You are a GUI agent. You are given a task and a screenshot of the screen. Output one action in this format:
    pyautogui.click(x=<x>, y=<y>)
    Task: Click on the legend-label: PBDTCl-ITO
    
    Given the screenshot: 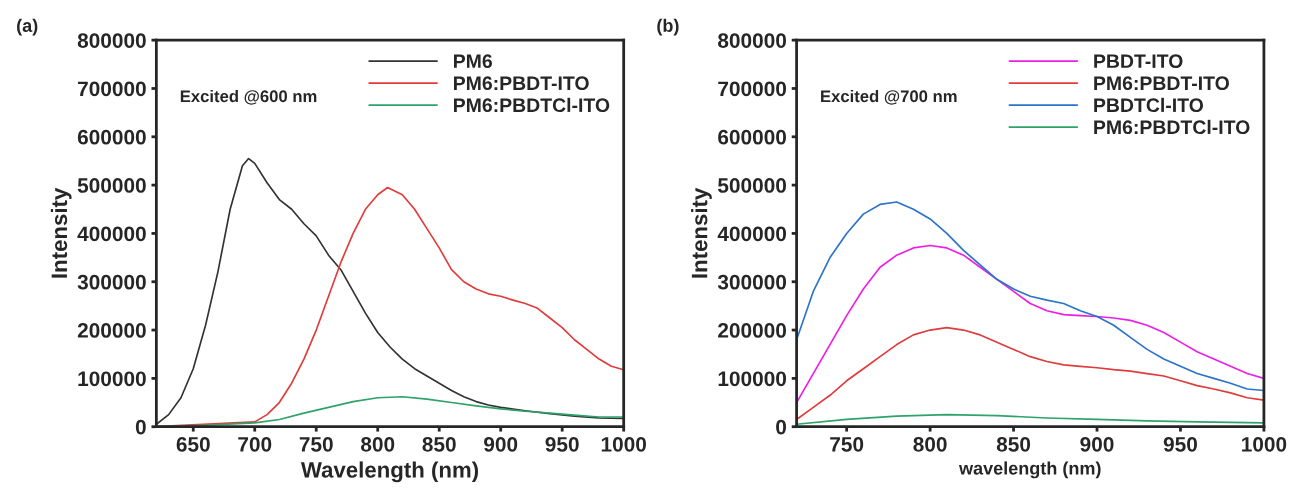 What is the action you would take?
    pyautogui.click(x=1149, y=105)
    